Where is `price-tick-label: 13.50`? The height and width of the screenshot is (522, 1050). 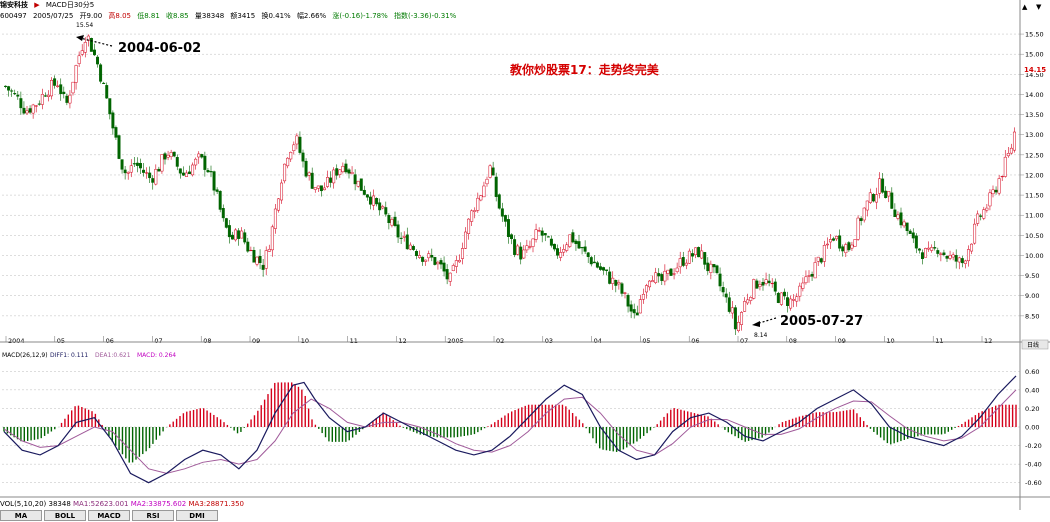
price-tick-label: 13.50 is located at coordinates (1034, 115).